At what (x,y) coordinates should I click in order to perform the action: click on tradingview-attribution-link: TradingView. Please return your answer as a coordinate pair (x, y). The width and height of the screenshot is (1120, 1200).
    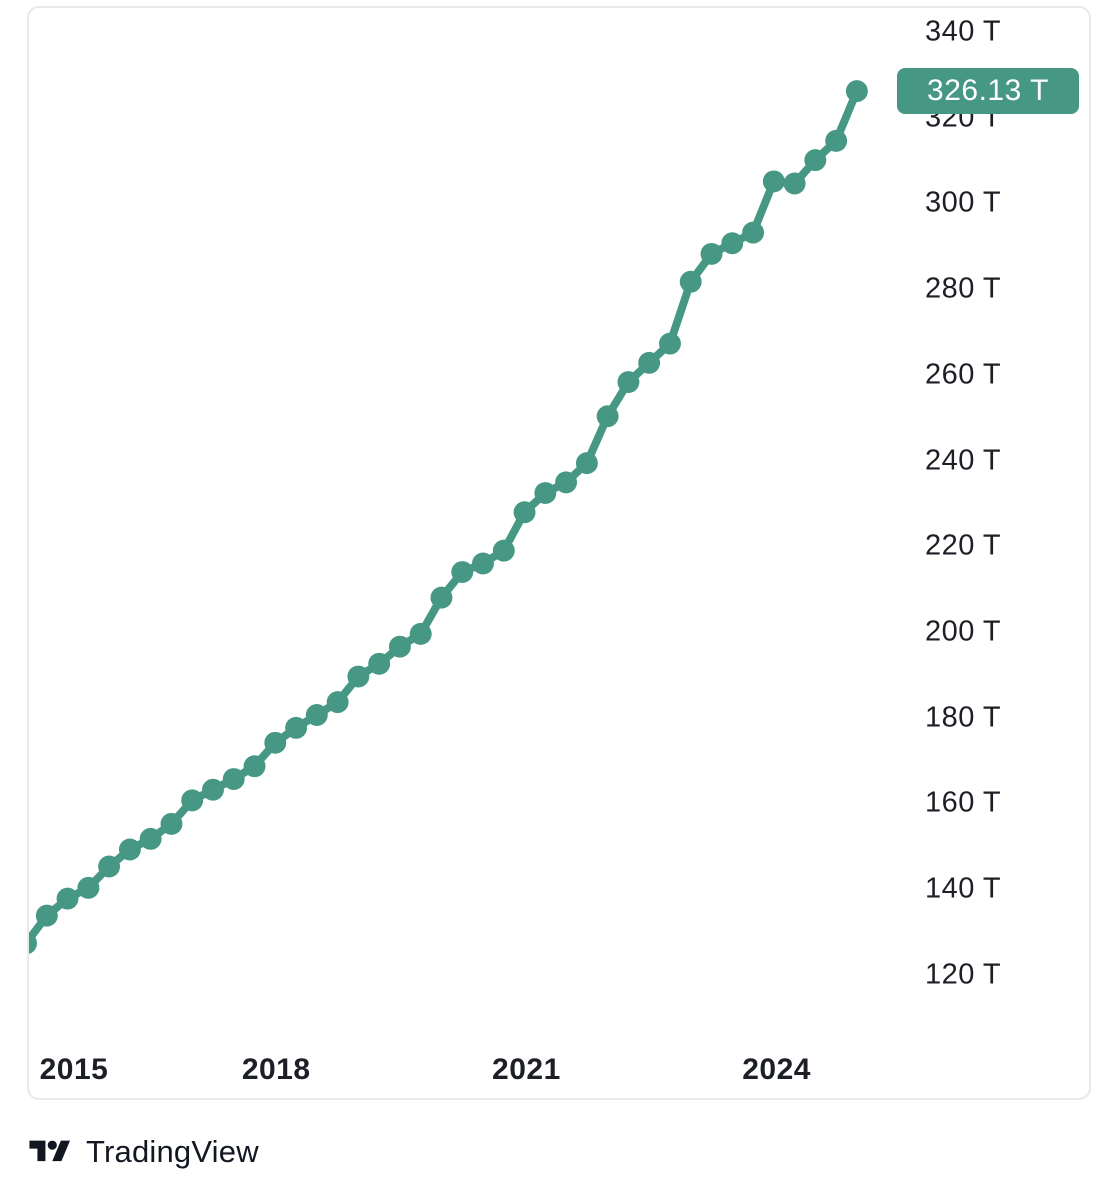
    Looking at the image, I should click on (143, 1152).